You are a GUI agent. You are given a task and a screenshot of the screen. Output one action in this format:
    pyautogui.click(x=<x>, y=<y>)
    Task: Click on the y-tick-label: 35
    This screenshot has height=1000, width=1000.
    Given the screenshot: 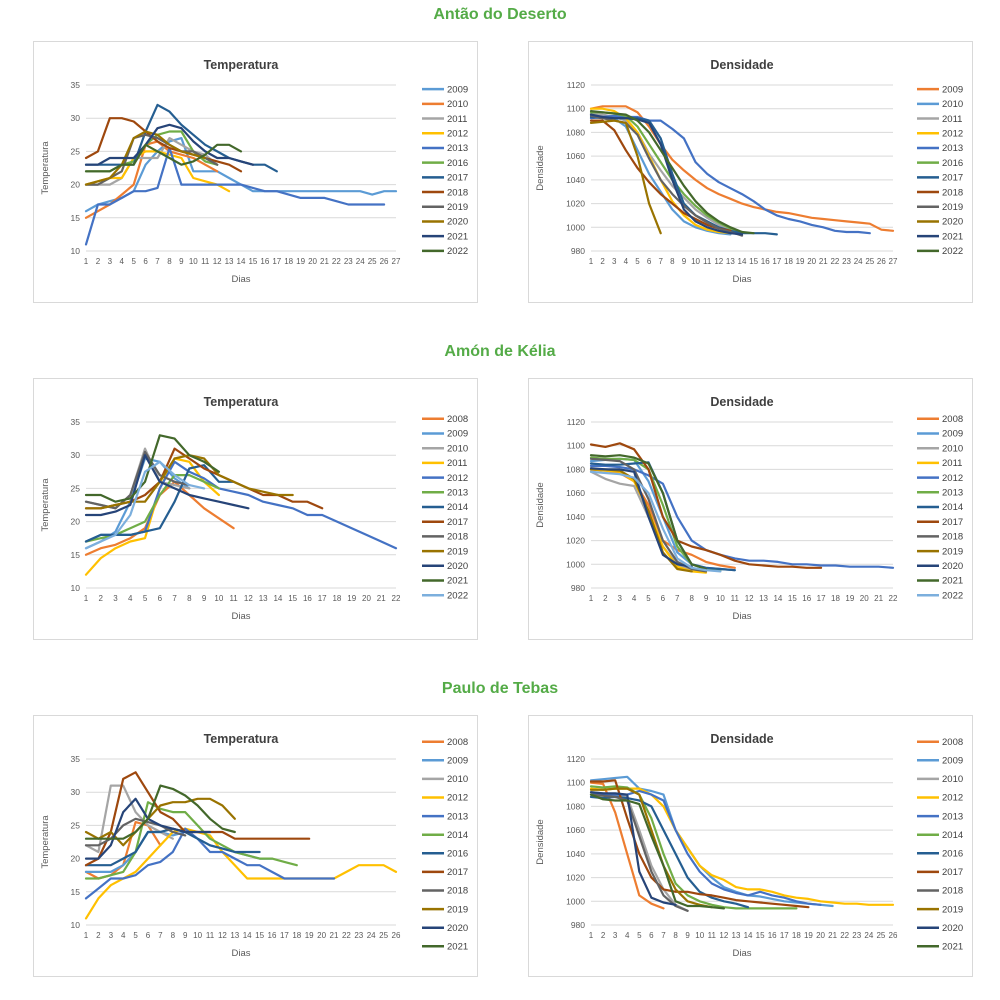 What is the action you would take?
    pyautogui.click(x=76, y=422)
    